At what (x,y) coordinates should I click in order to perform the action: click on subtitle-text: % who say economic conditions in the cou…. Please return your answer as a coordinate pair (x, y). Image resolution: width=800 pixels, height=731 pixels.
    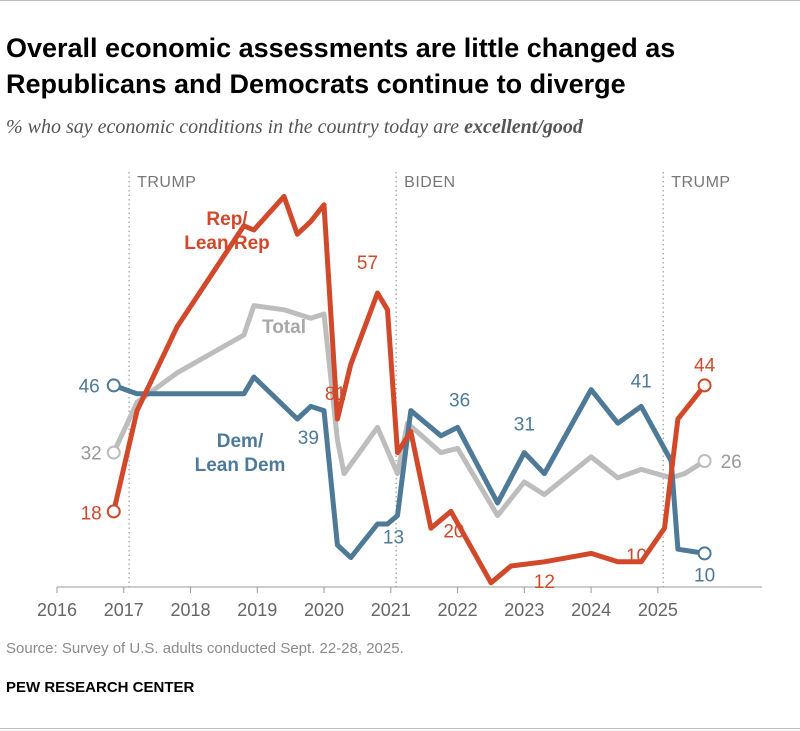
    Looking at the image, I should click on (235, 127).